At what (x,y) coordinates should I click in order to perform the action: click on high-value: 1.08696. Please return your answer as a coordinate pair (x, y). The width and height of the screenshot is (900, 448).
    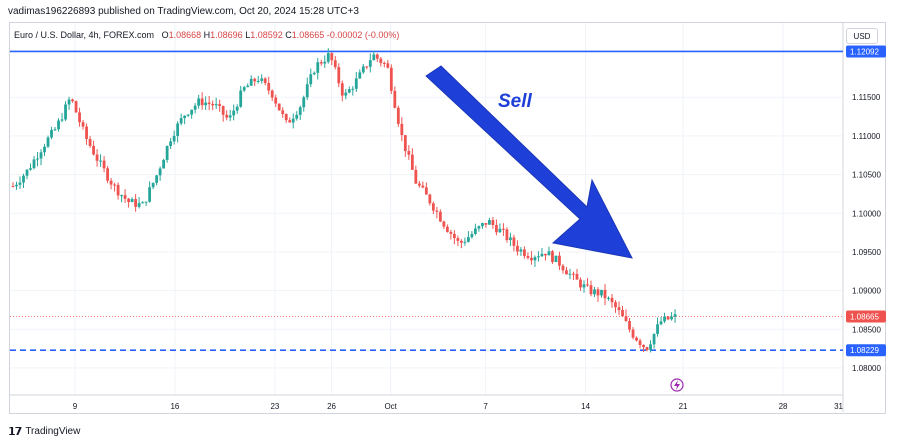
    Looking at the image, I should click on (226, 35).